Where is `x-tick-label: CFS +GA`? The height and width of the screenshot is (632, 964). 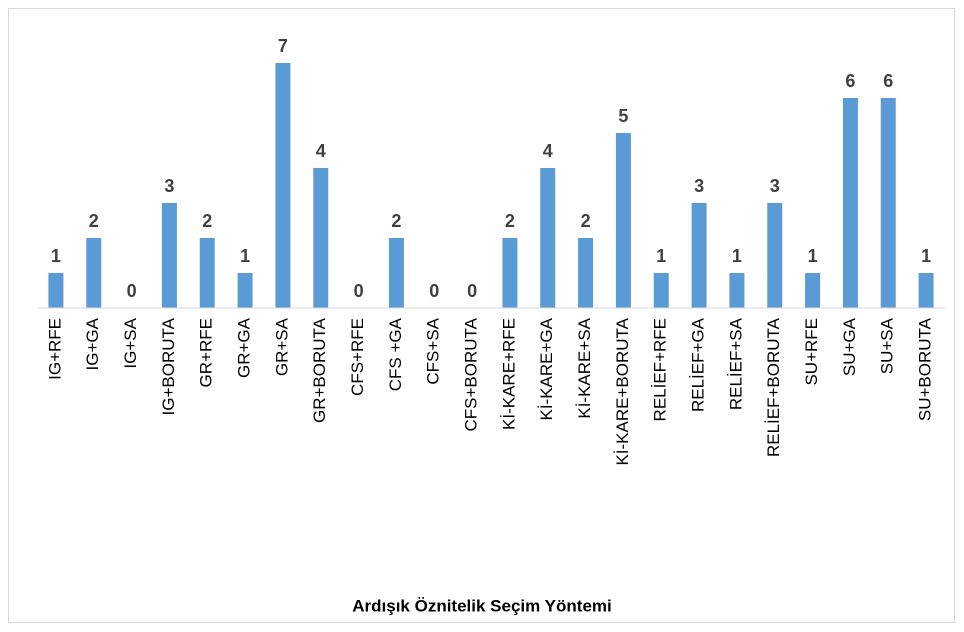 x-tick-label: CFS +GA is located at coordinates (395, 354).